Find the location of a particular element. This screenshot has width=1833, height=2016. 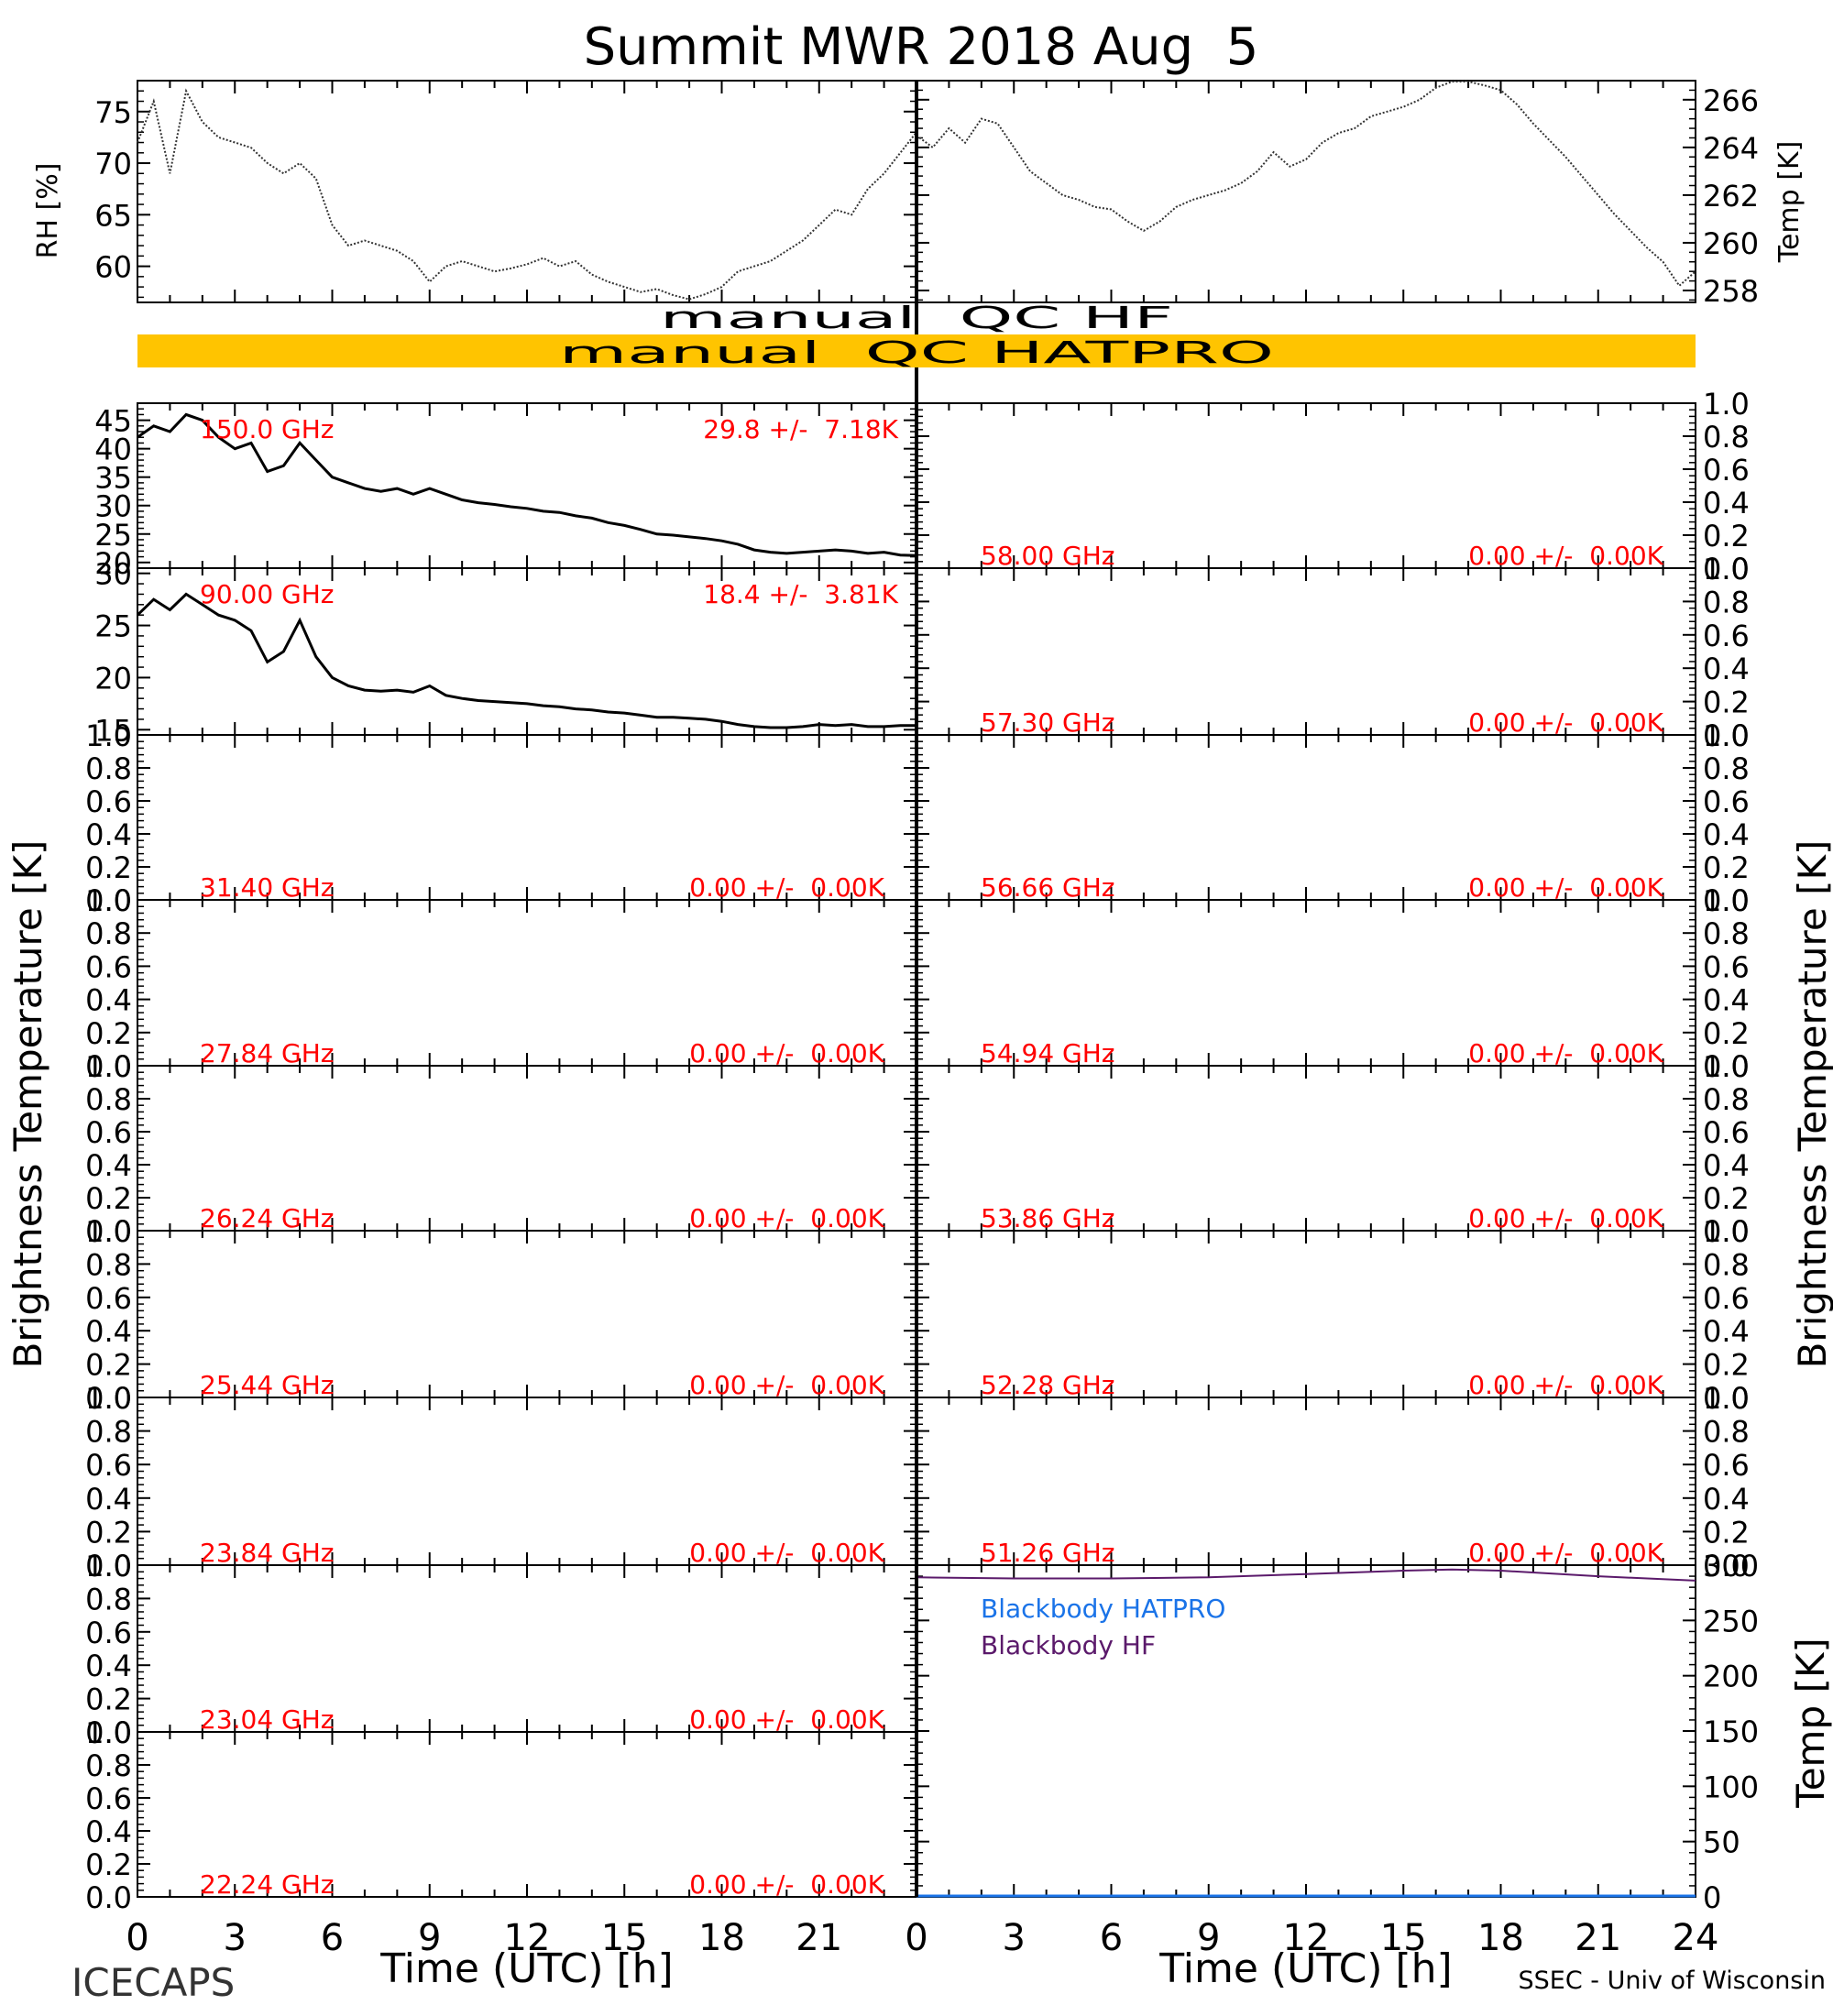

stats-label-ch23.84: 0.00 +/- 0.00K is located at coordinates (786, 1553).